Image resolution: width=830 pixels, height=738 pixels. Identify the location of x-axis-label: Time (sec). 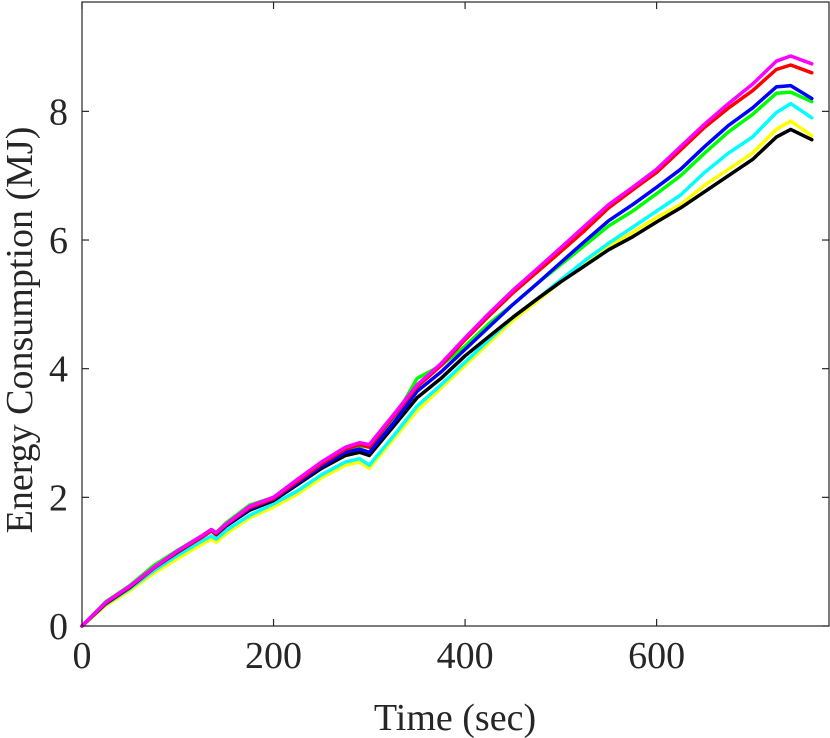
(455, 717).